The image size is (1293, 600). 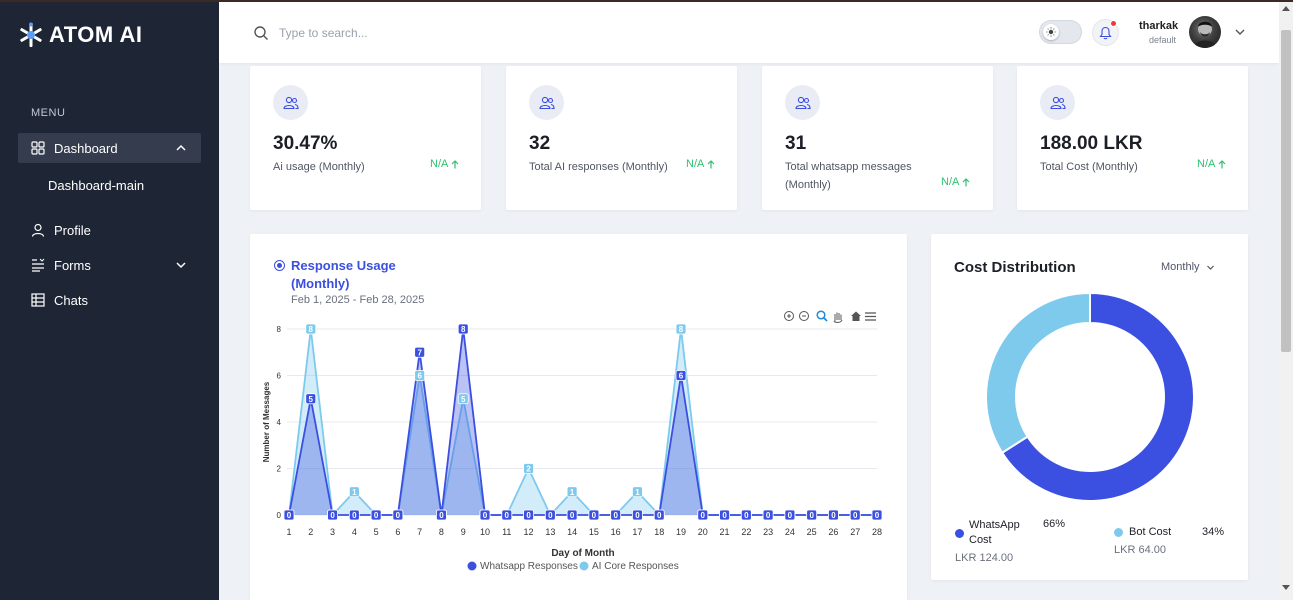 What do you see at coordinates (804, 316) in the screenshot?
I see `zoom-out-icon` at bounding box center [804, 316].